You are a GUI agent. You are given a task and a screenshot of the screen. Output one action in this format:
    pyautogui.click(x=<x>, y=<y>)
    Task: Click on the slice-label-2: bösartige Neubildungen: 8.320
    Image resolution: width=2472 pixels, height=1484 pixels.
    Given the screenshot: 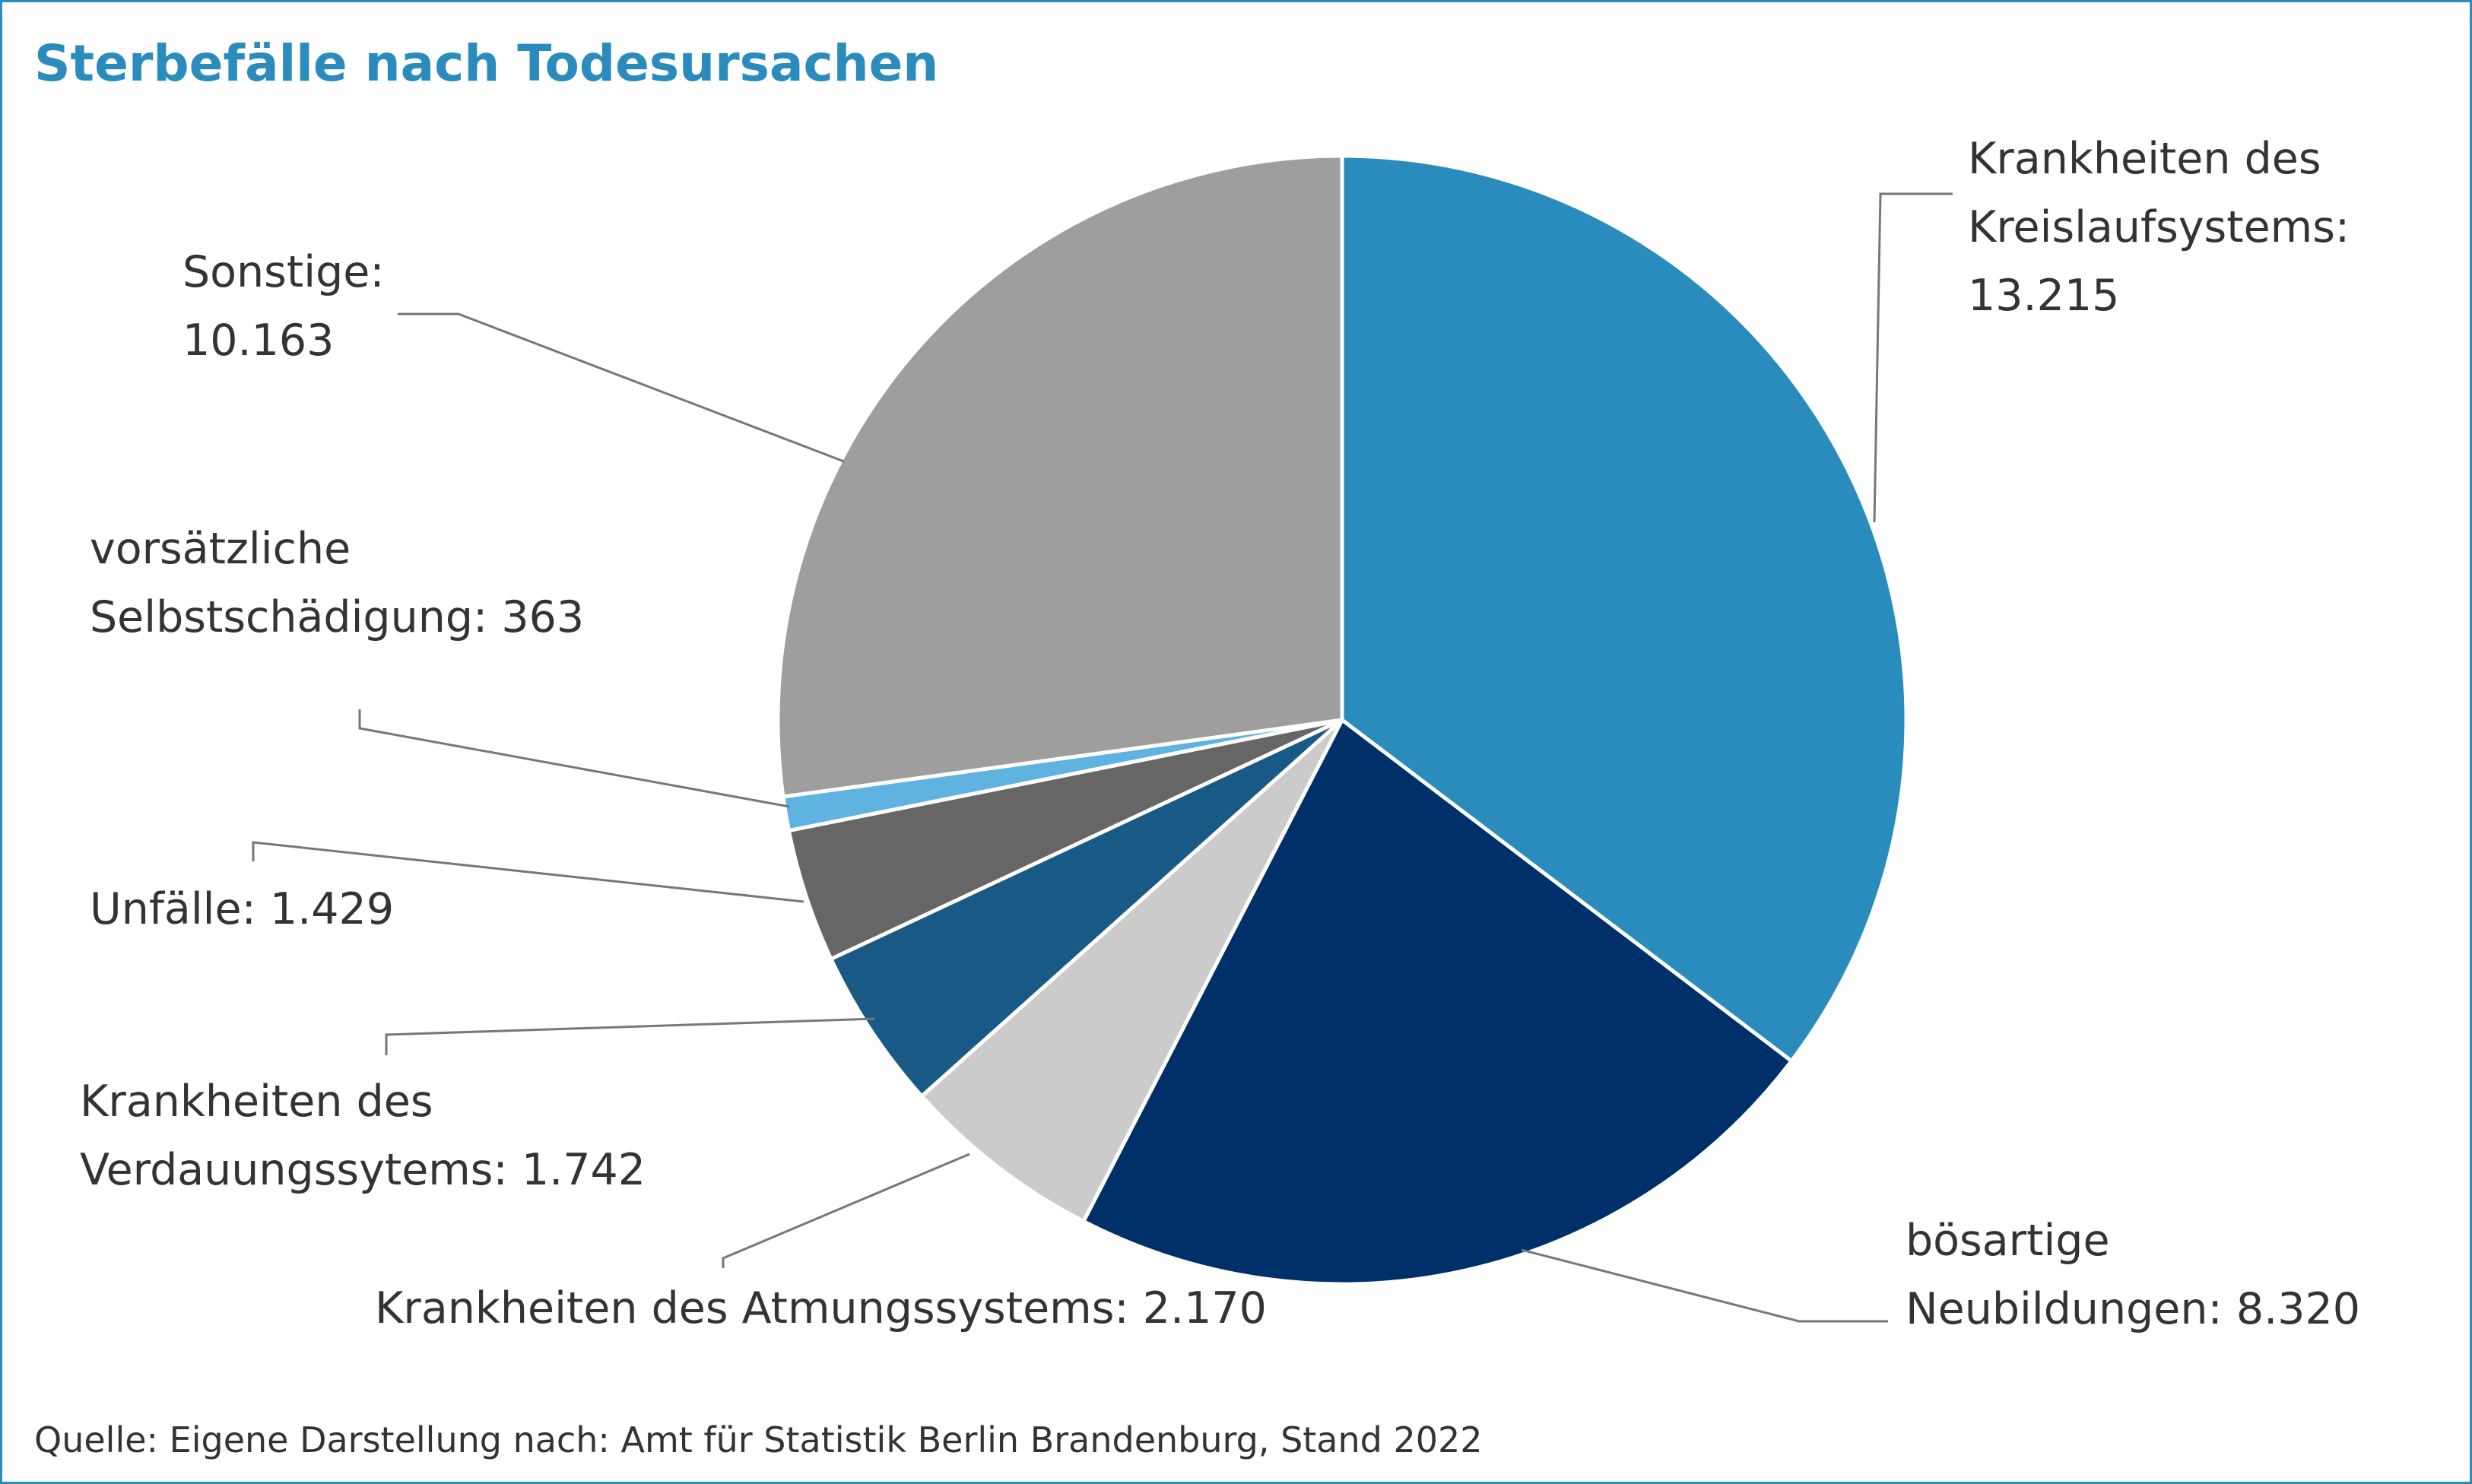 What is the action you would take?
    pyautogui.click(x=2133, y=1275)
    